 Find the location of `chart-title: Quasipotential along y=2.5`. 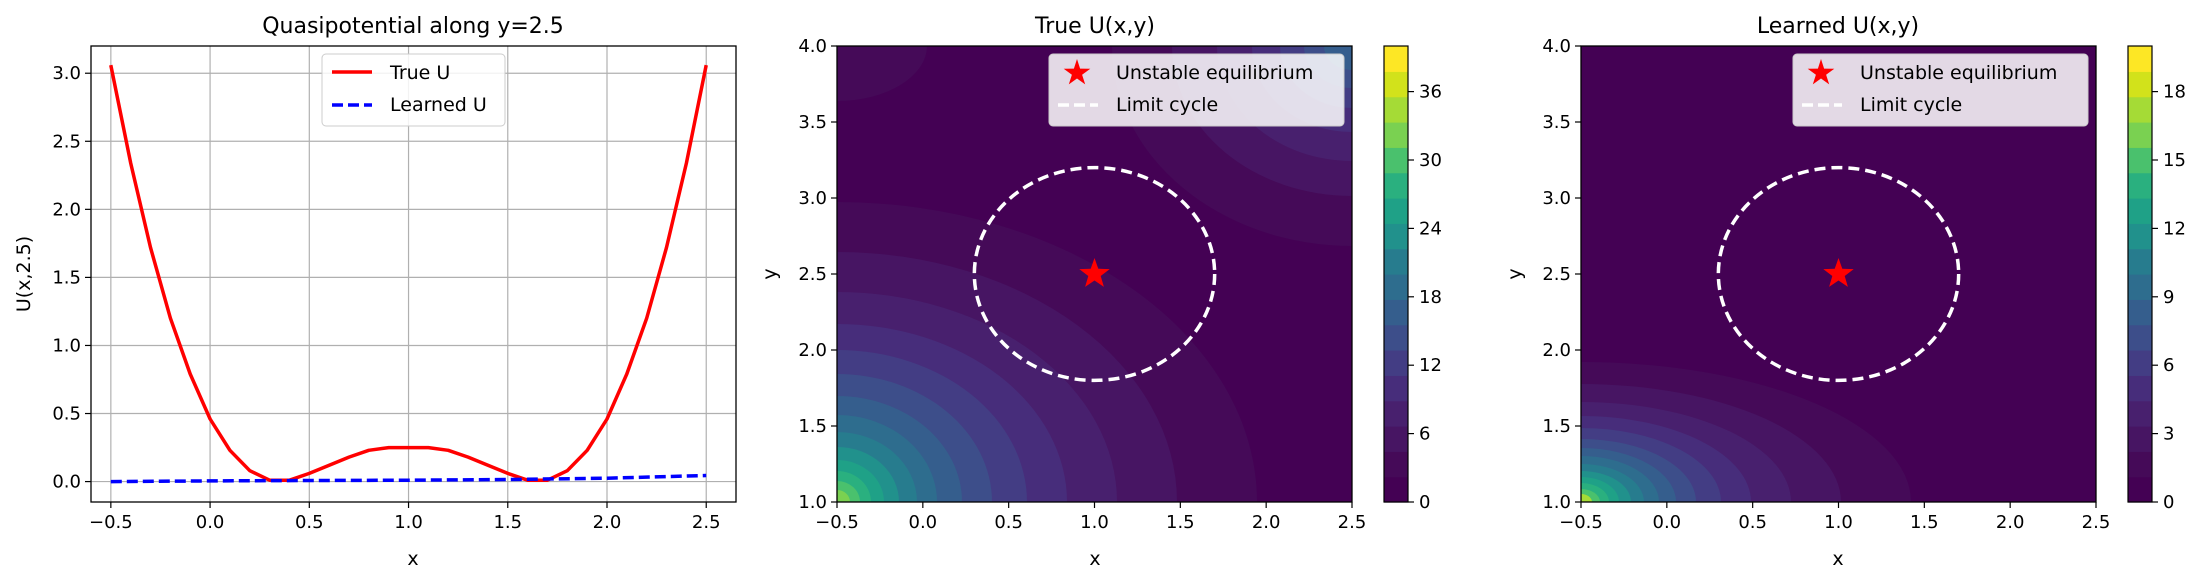

chart-title: Quasipotential along y=2.5 is located at coordinates (413, 26).